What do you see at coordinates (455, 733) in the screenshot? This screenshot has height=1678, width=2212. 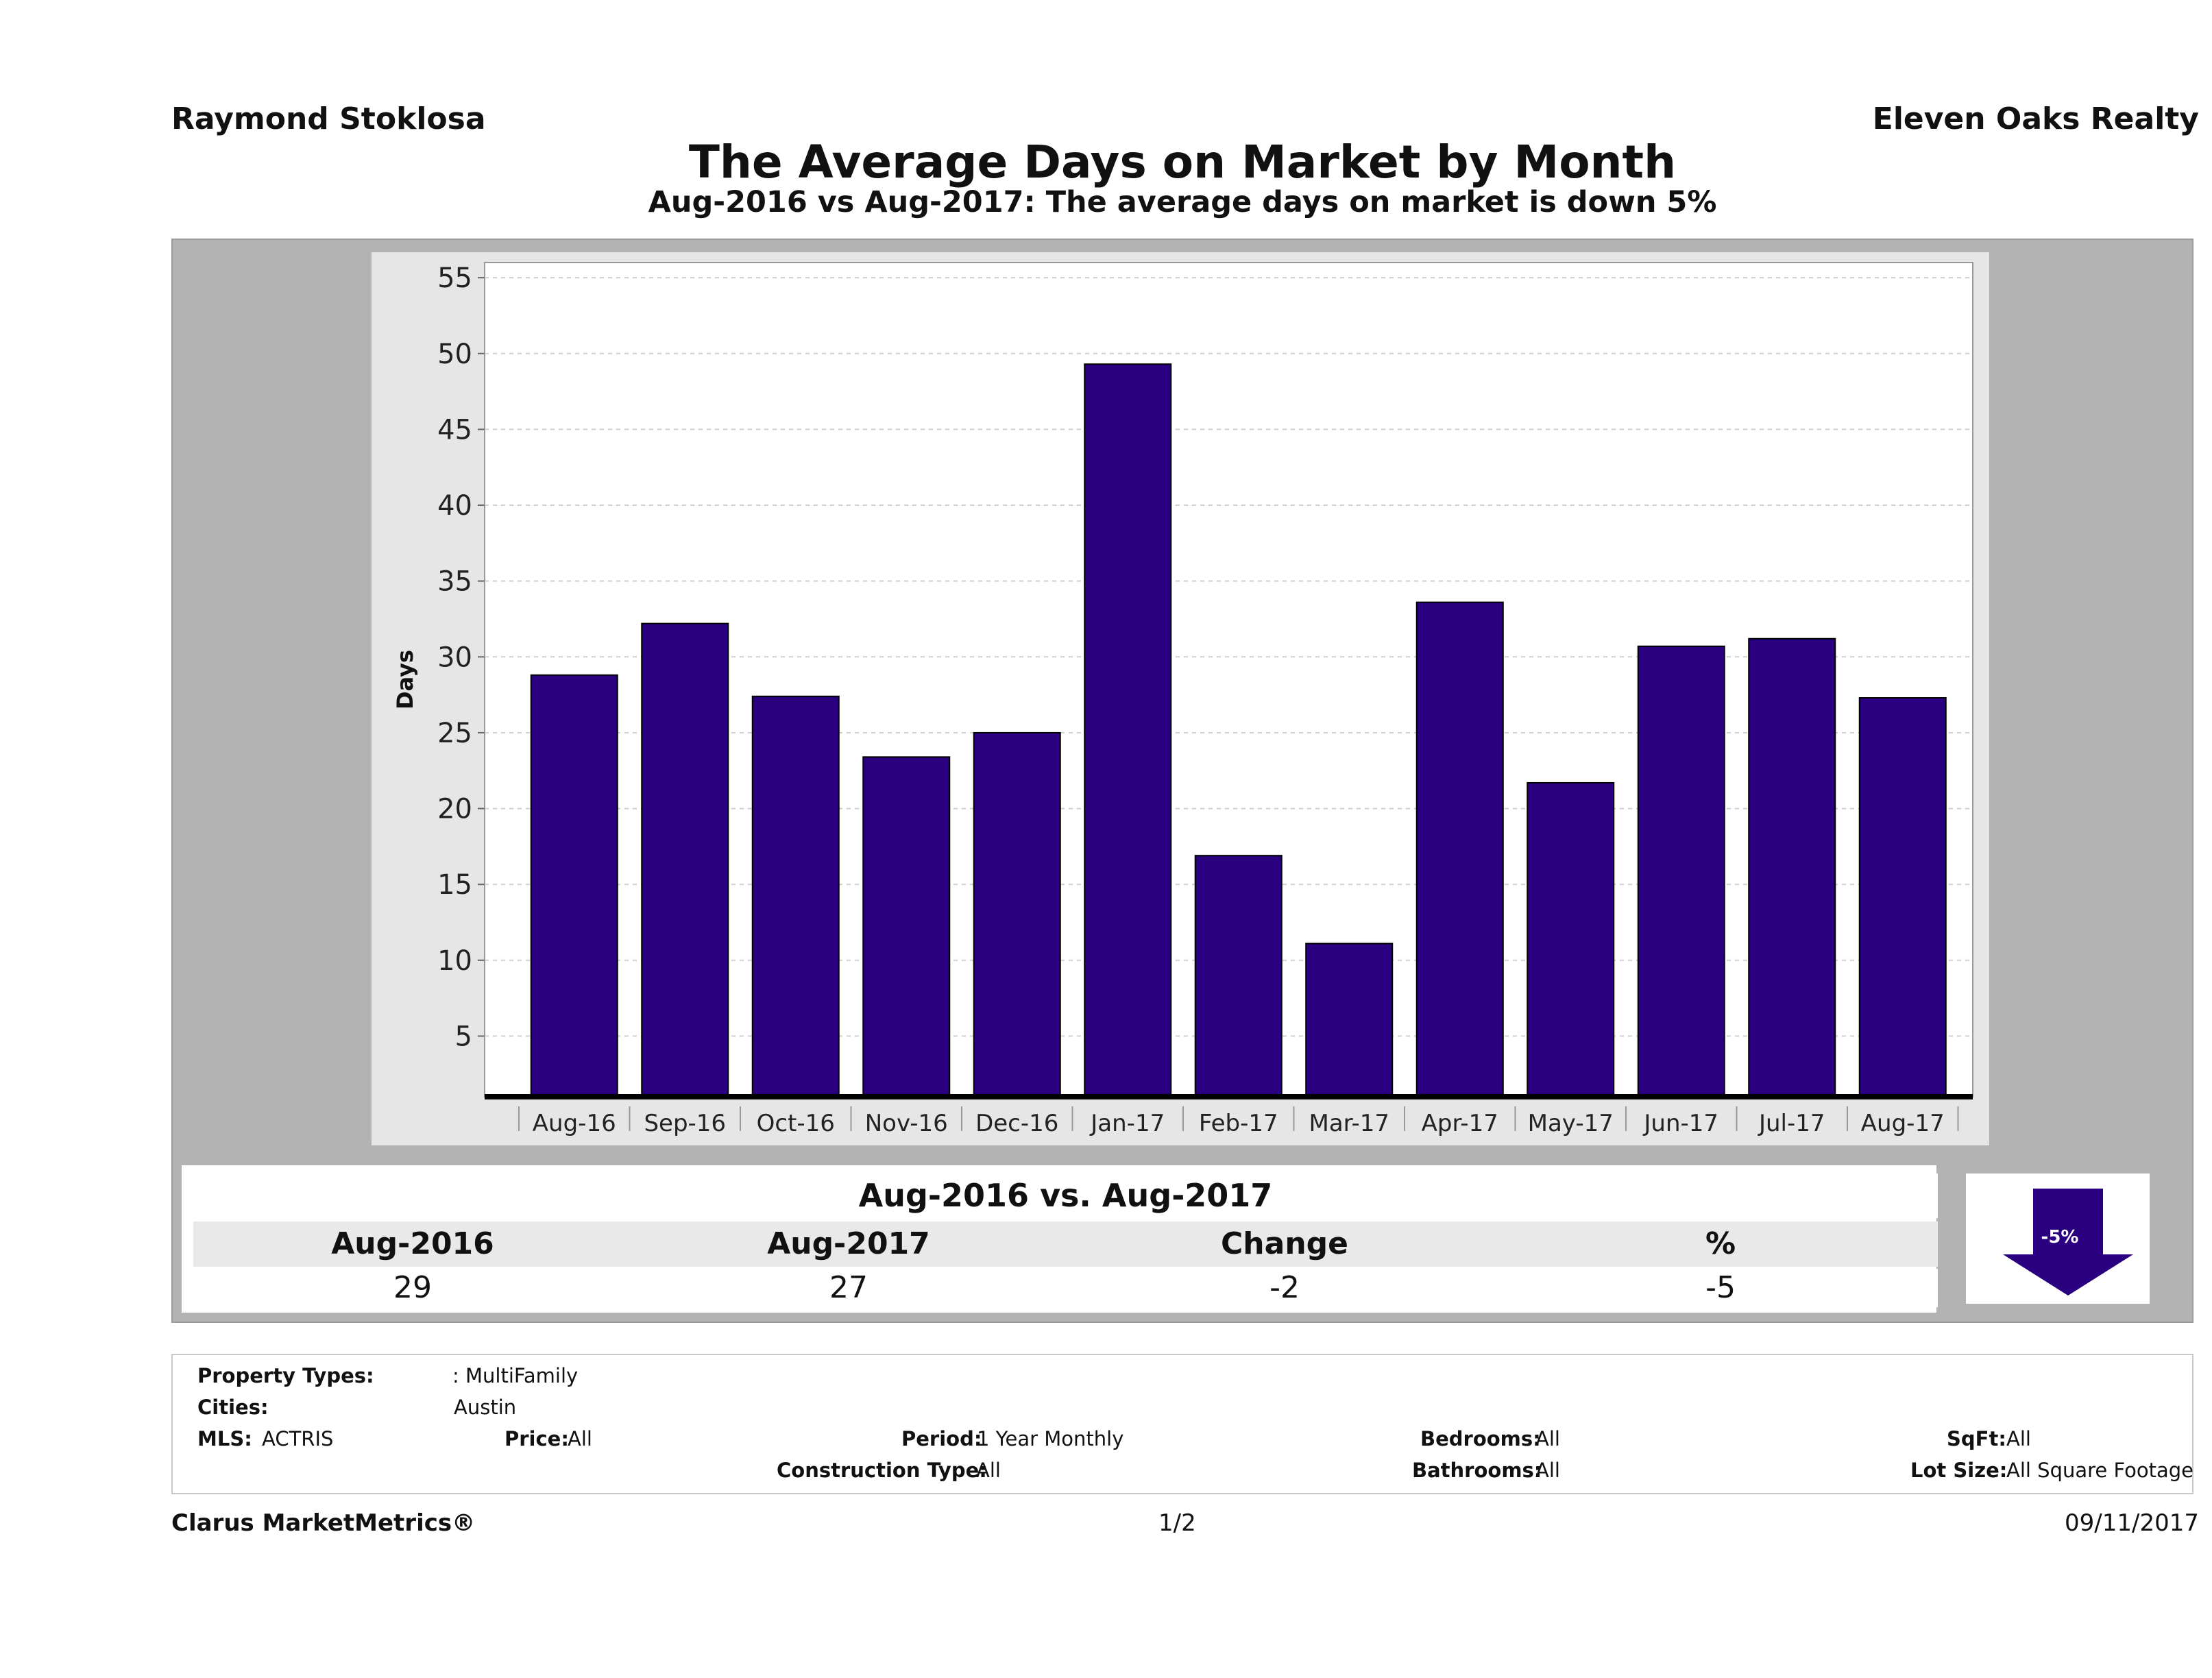 I see `y-tick-label: 25` at bounding box center [455, 733].